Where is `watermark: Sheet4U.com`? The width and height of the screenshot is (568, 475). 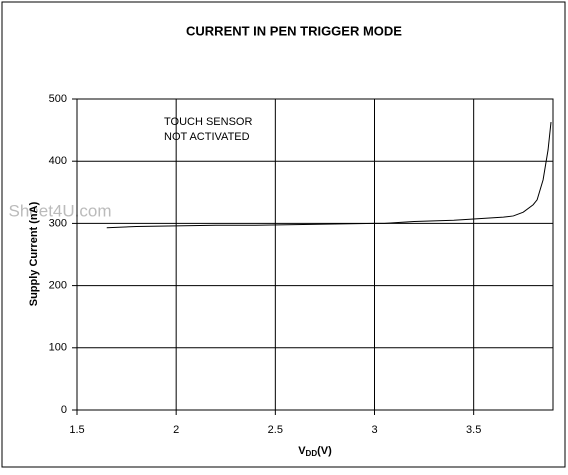 watermark: Sheet4U.com is located at coordinates (60, 210).